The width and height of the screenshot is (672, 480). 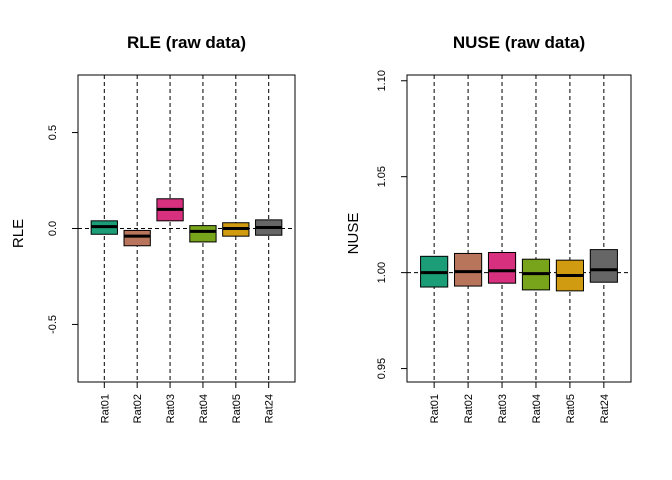 I want to click on nuse-y-axis-label: NUSE, so click(x=353, y=234).